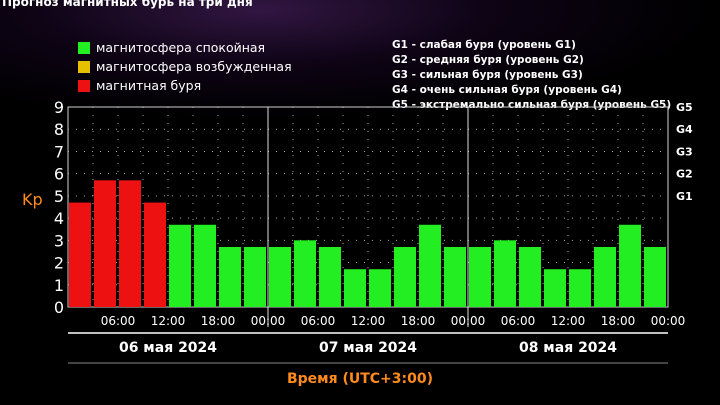 This screenshot has width=720, height=405. What do you see at coordinates (684, 196) in the screenshot?
I see `g-level-label: G1` at bounding box center [684, 196].